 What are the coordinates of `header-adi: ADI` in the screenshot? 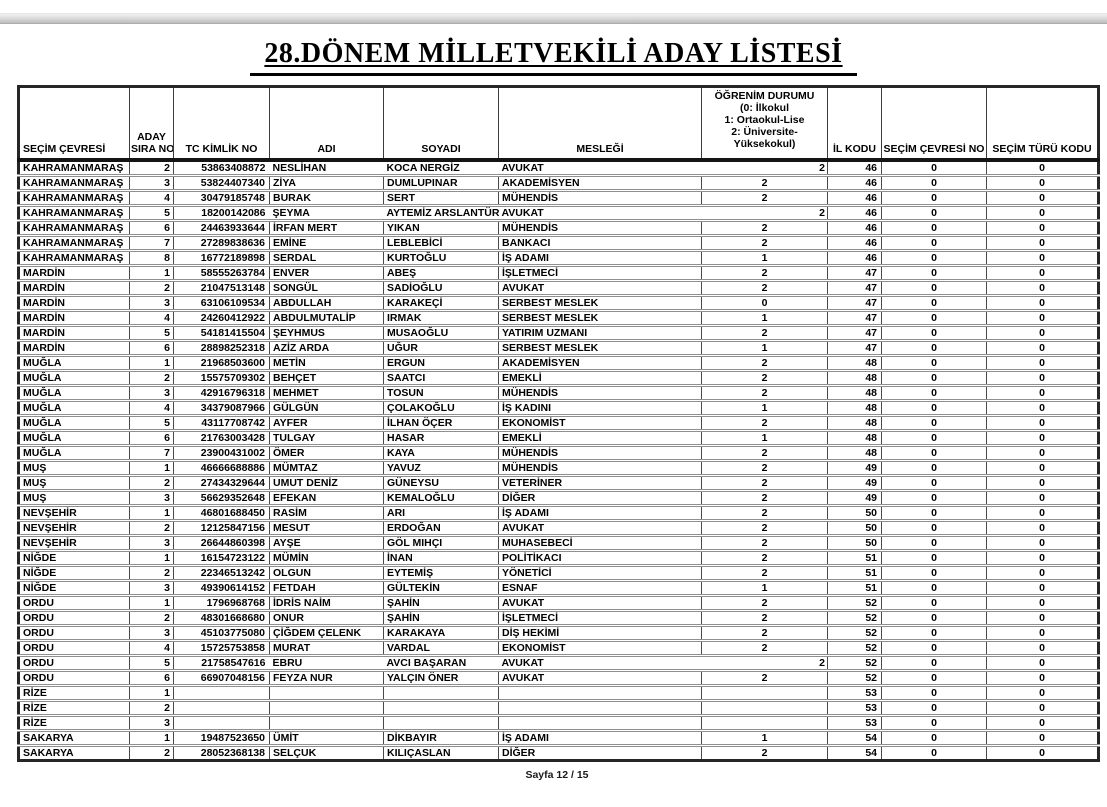 It's located at (326, 124).